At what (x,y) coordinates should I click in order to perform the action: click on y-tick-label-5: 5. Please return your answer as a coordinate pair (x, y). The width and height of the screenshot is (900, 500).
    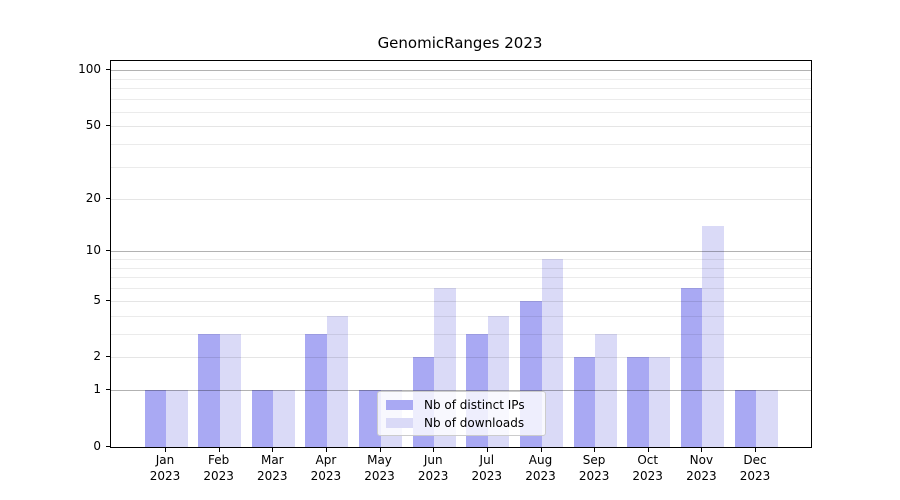
    Looking at the image, I should click on (97, 299).